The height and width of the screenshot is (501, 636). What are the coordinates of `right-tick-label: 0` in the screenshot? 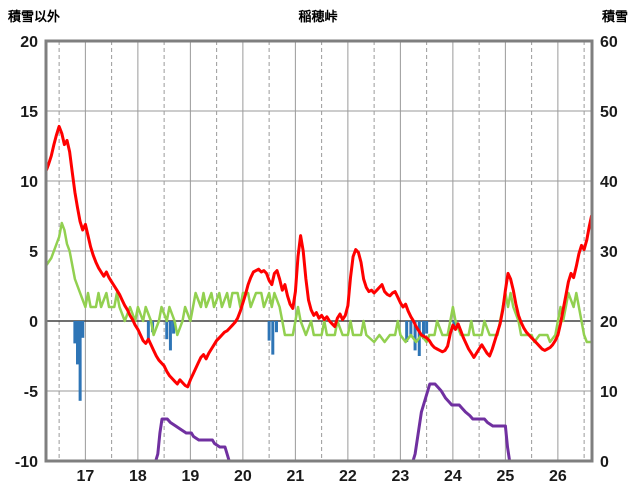 It's located at (604, 462).